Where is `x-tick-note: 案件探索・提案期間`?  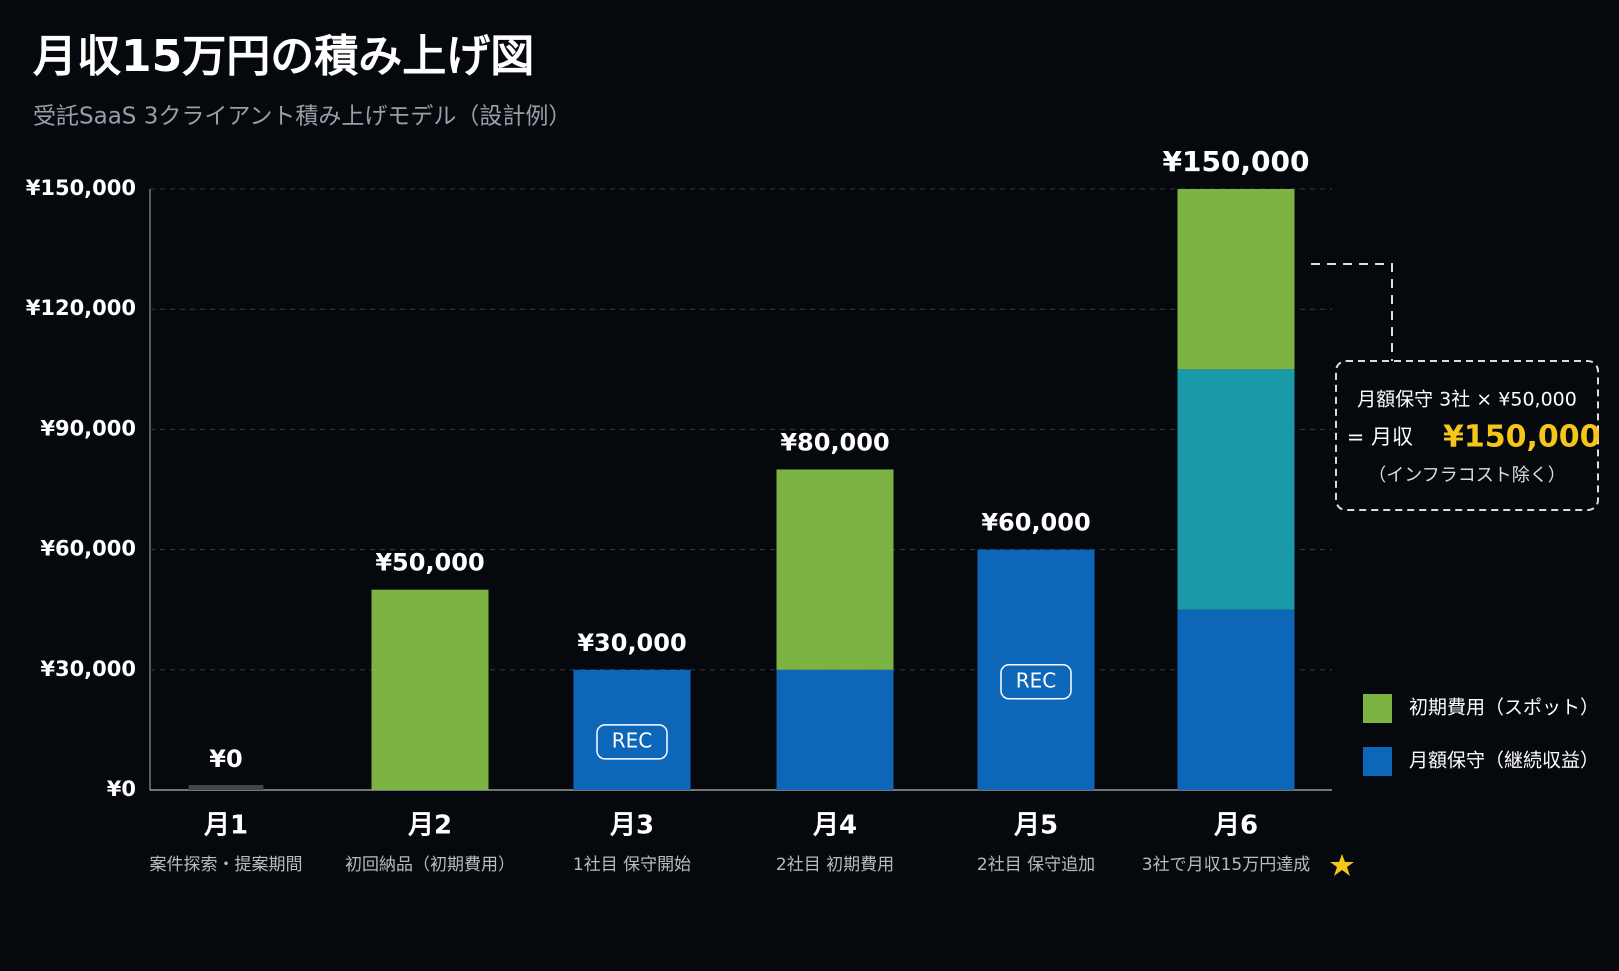
x-tick-note: 案件探索・提案期間 is located at coordinates (226, 865).